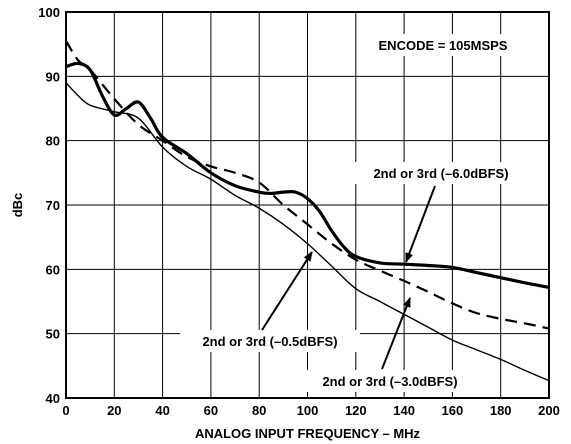 This screenshot has width=571, height=444. I want to click on x-tick-label: 120, so click(356, 410).